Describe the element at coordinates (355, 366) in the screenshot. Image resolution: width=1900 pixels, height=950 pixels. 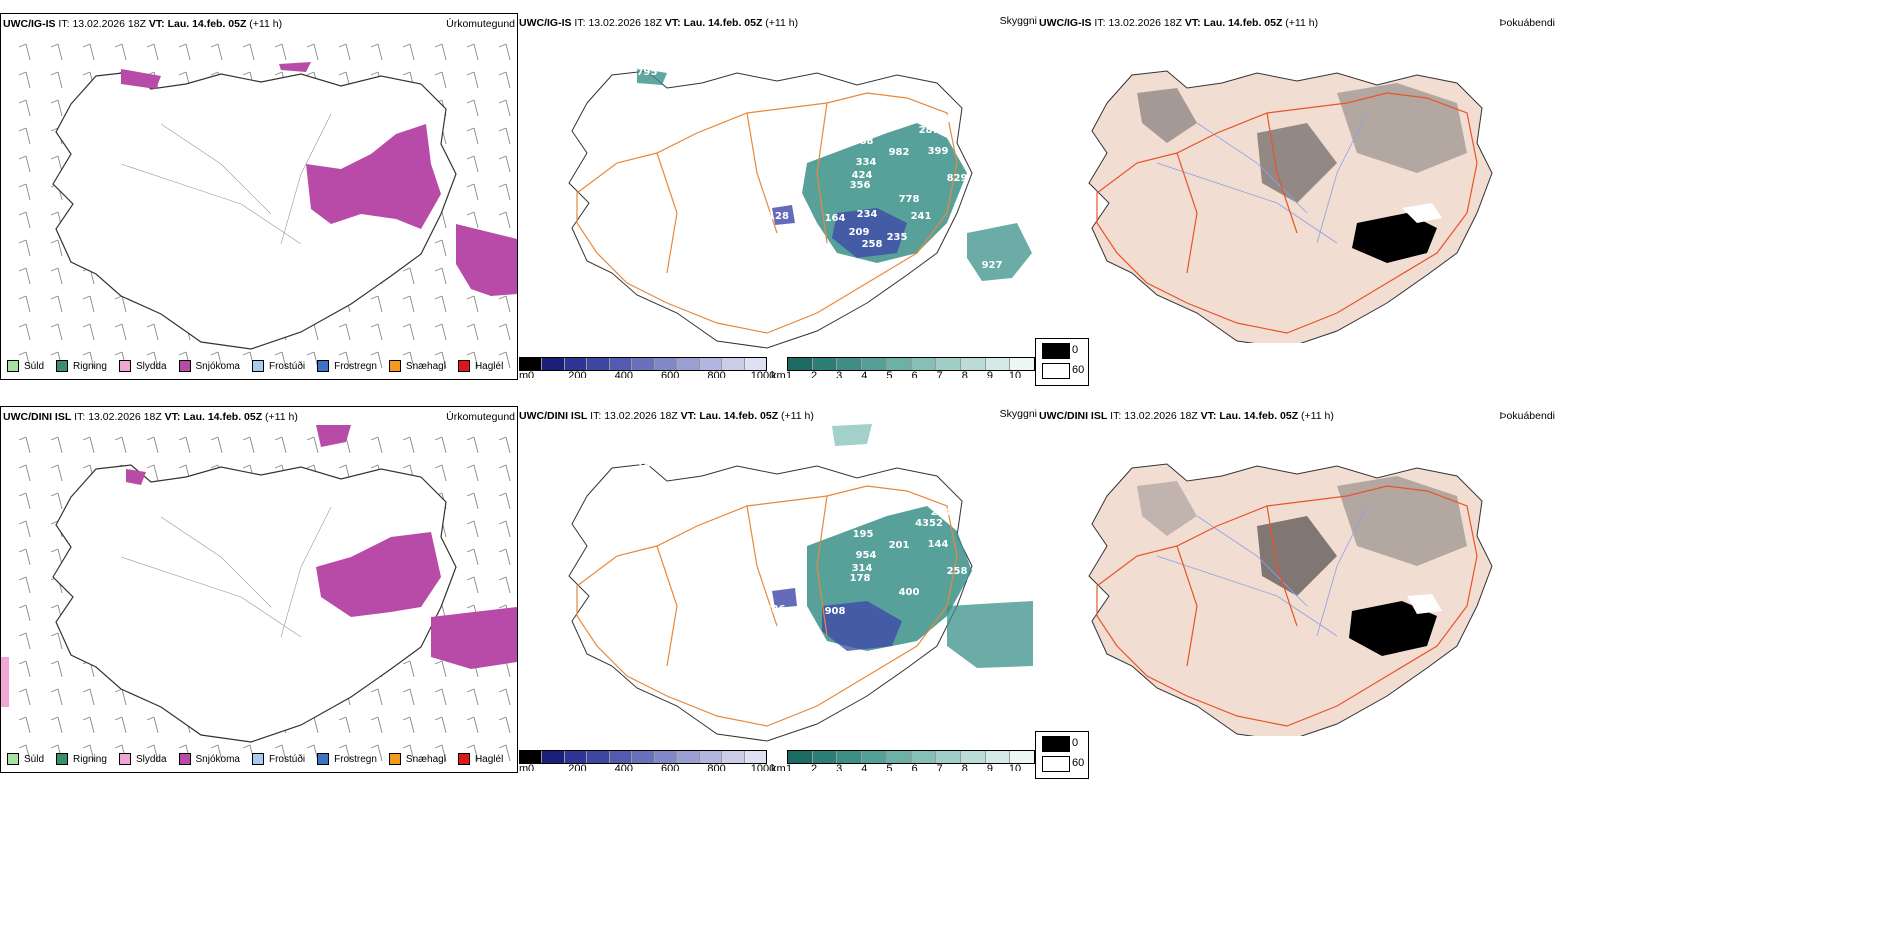
I see `legend-label: Frostregn` at that location.